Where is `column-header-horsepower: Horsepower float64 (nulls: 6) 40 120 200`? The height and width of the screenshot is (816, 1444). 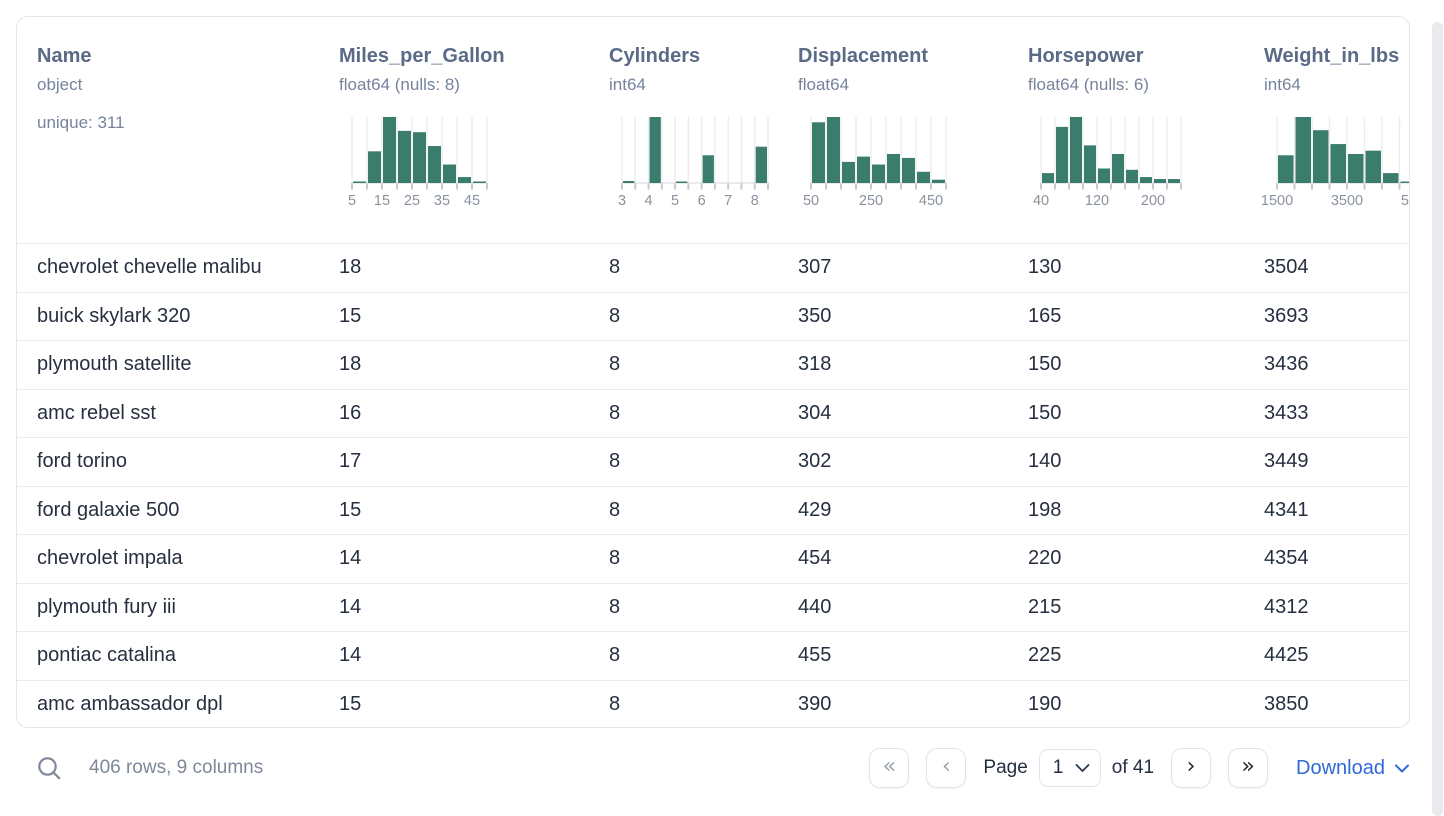 column-header-horsepower: Horsepower float64 (nulls: 6) 40 120 200 is located at coordinates (1146, 143).